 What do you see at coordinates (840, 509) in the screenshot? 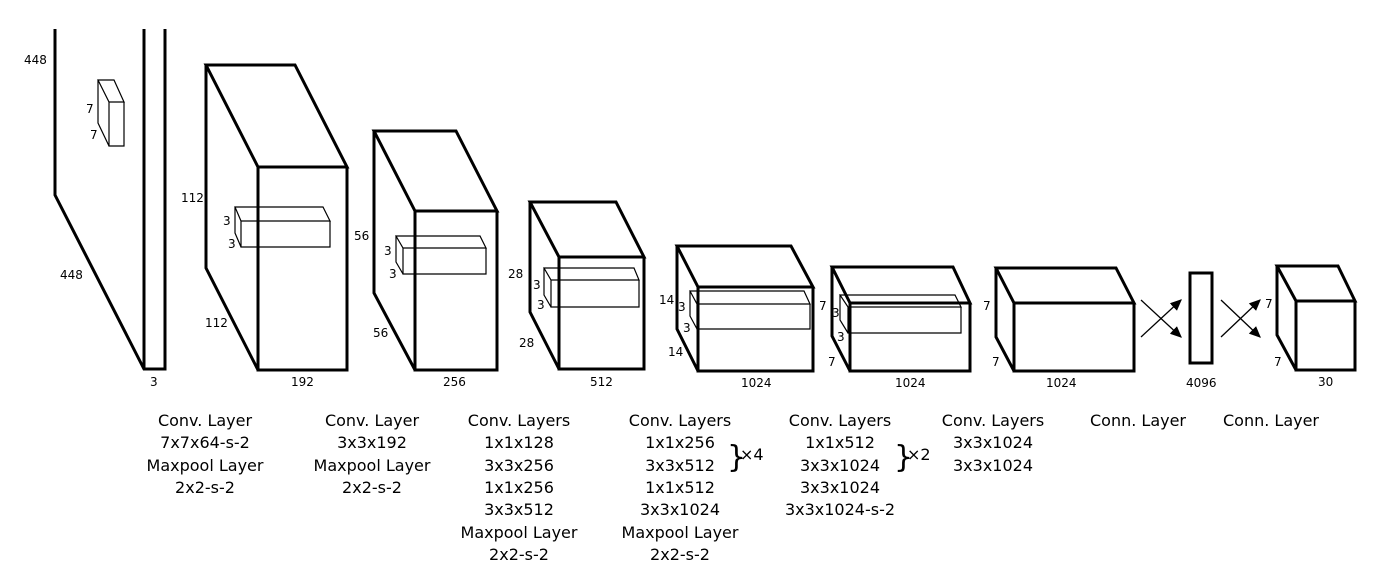
I see `caption-line: 3x3x1024-s-2` at bounding box center [840, 509].